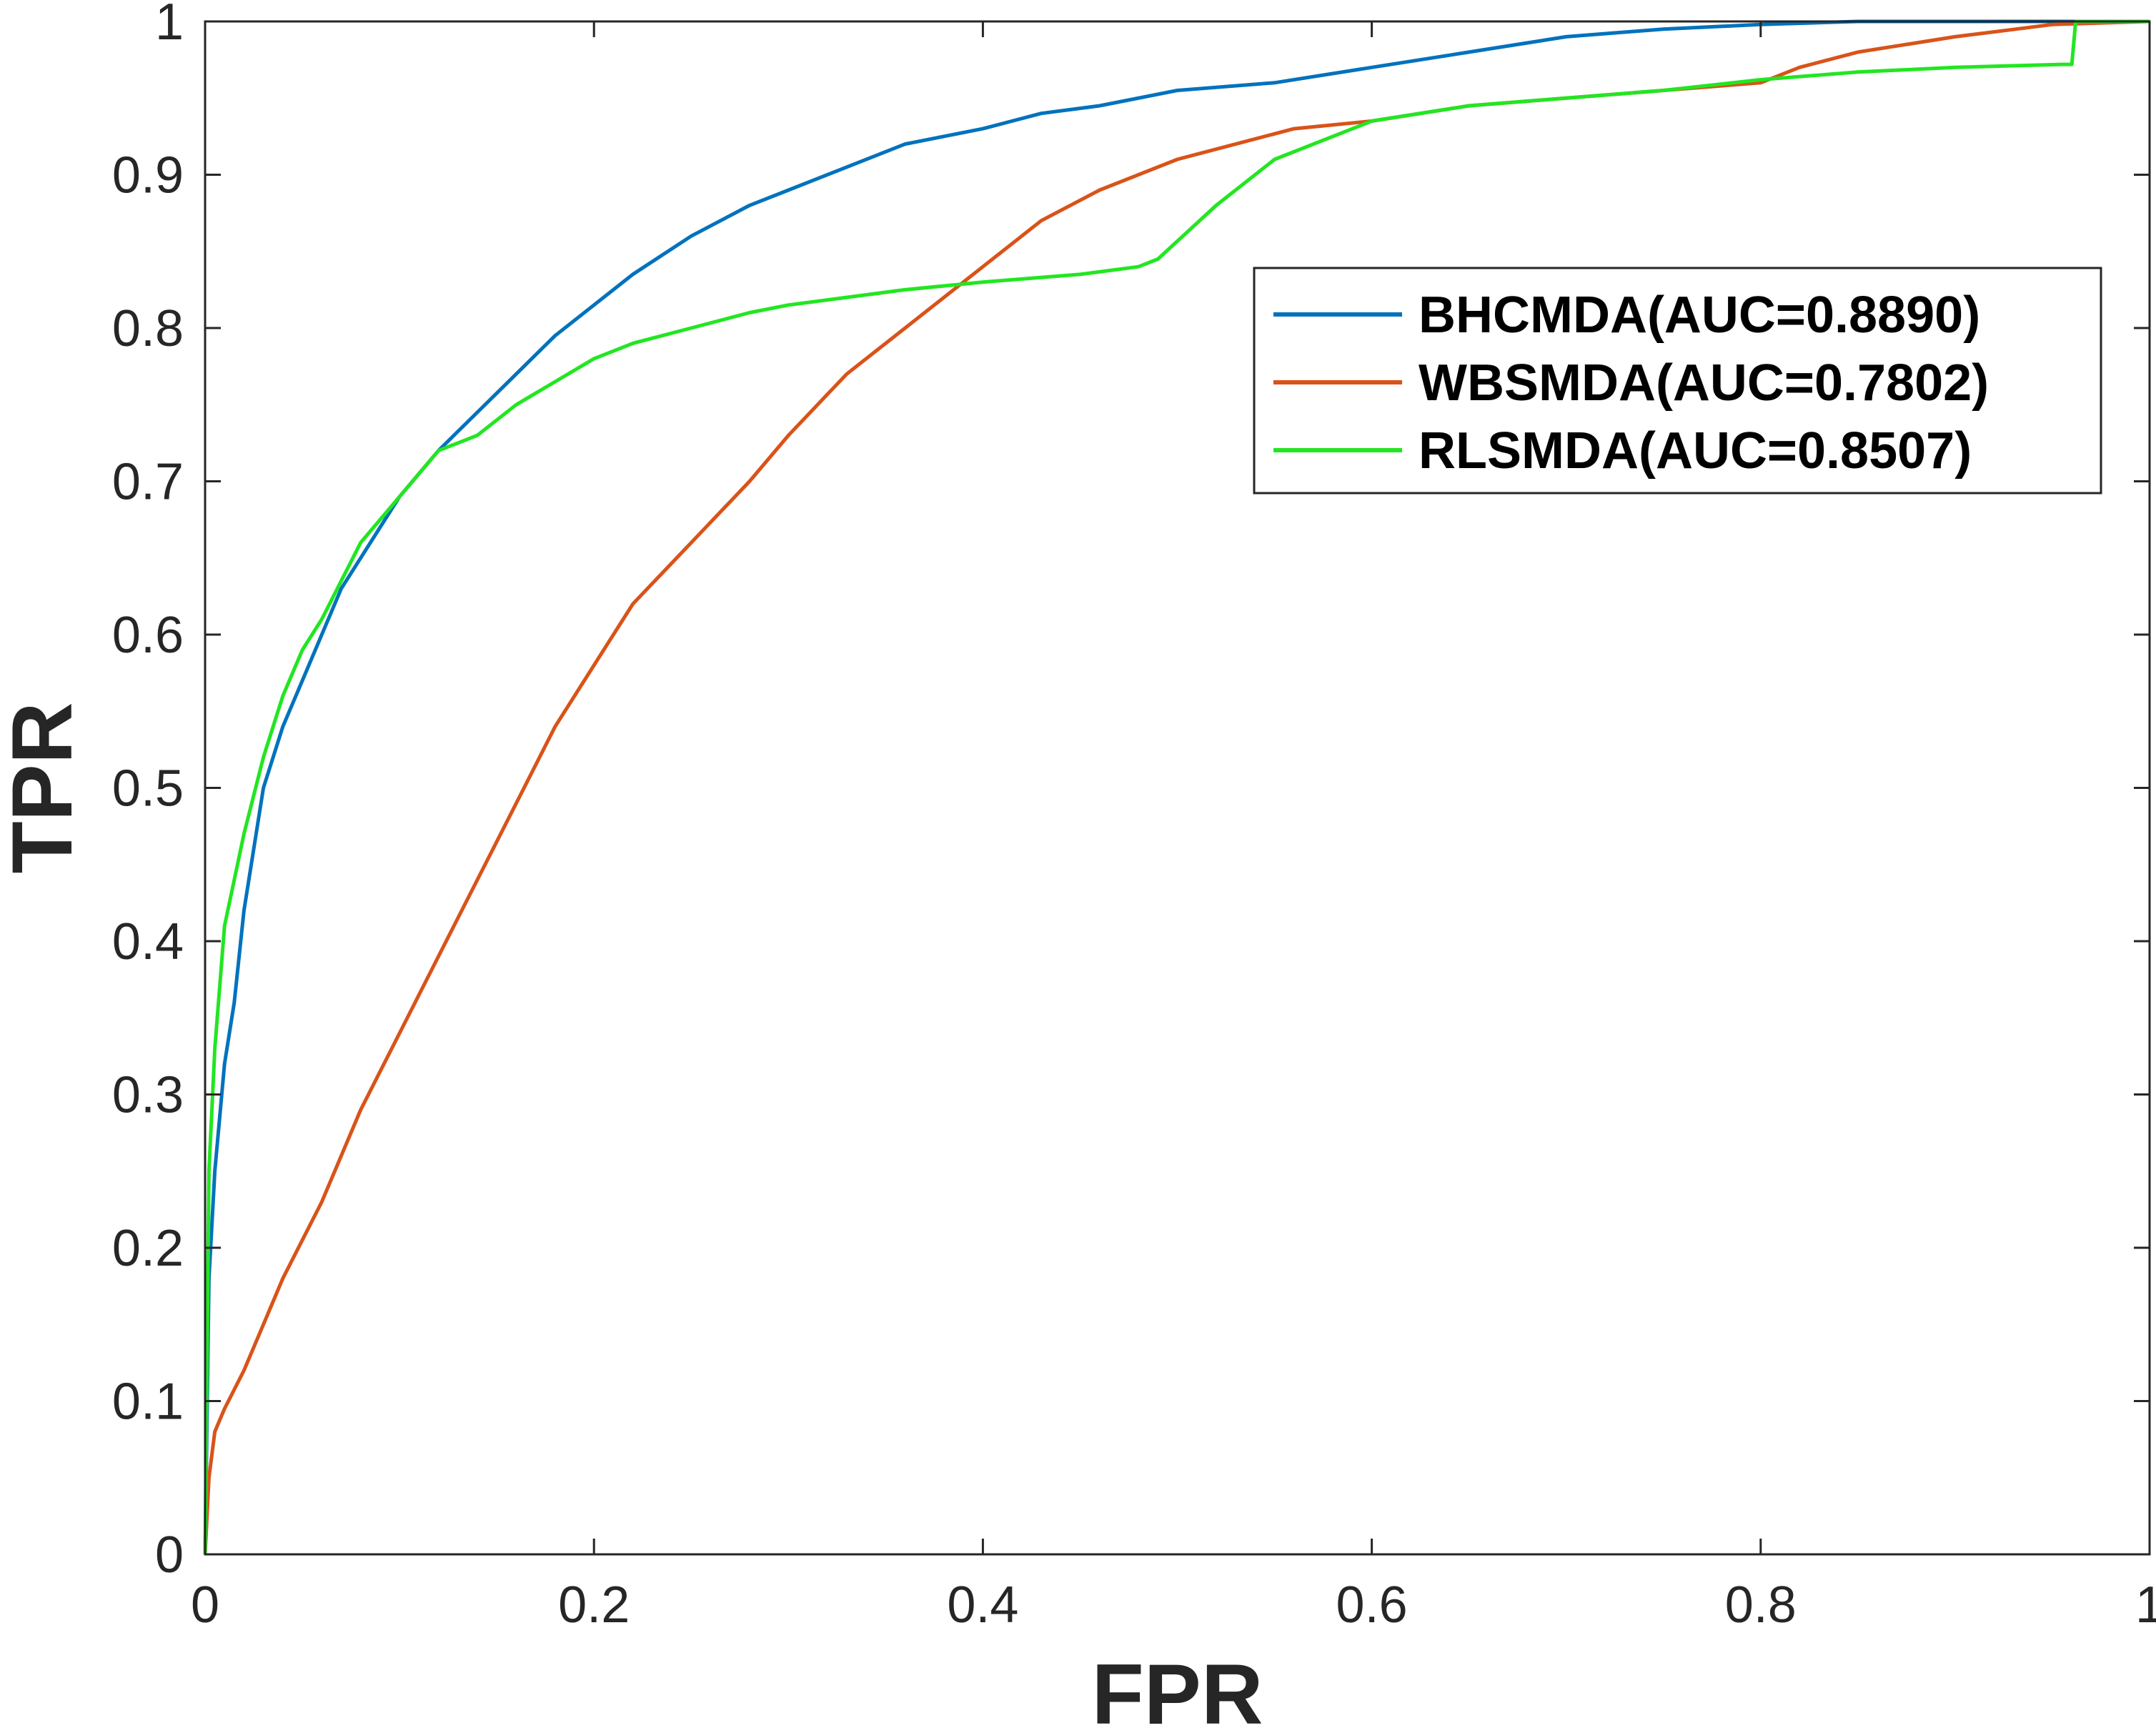  I want to click on x-tick-label: 1, so click(2145, 1605).